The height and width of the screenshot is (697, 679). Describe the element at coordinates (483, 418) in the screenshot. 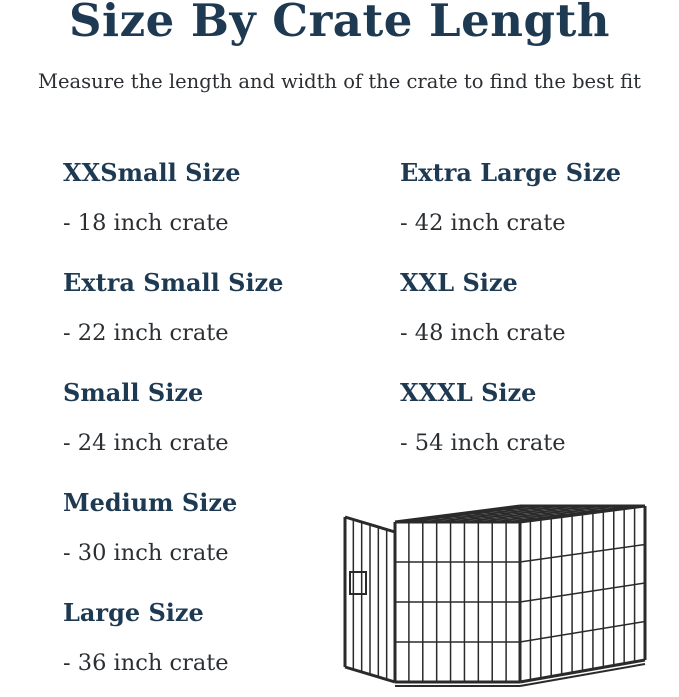

I see `size-item: XXXL Size - 54 inch crate` at that location.